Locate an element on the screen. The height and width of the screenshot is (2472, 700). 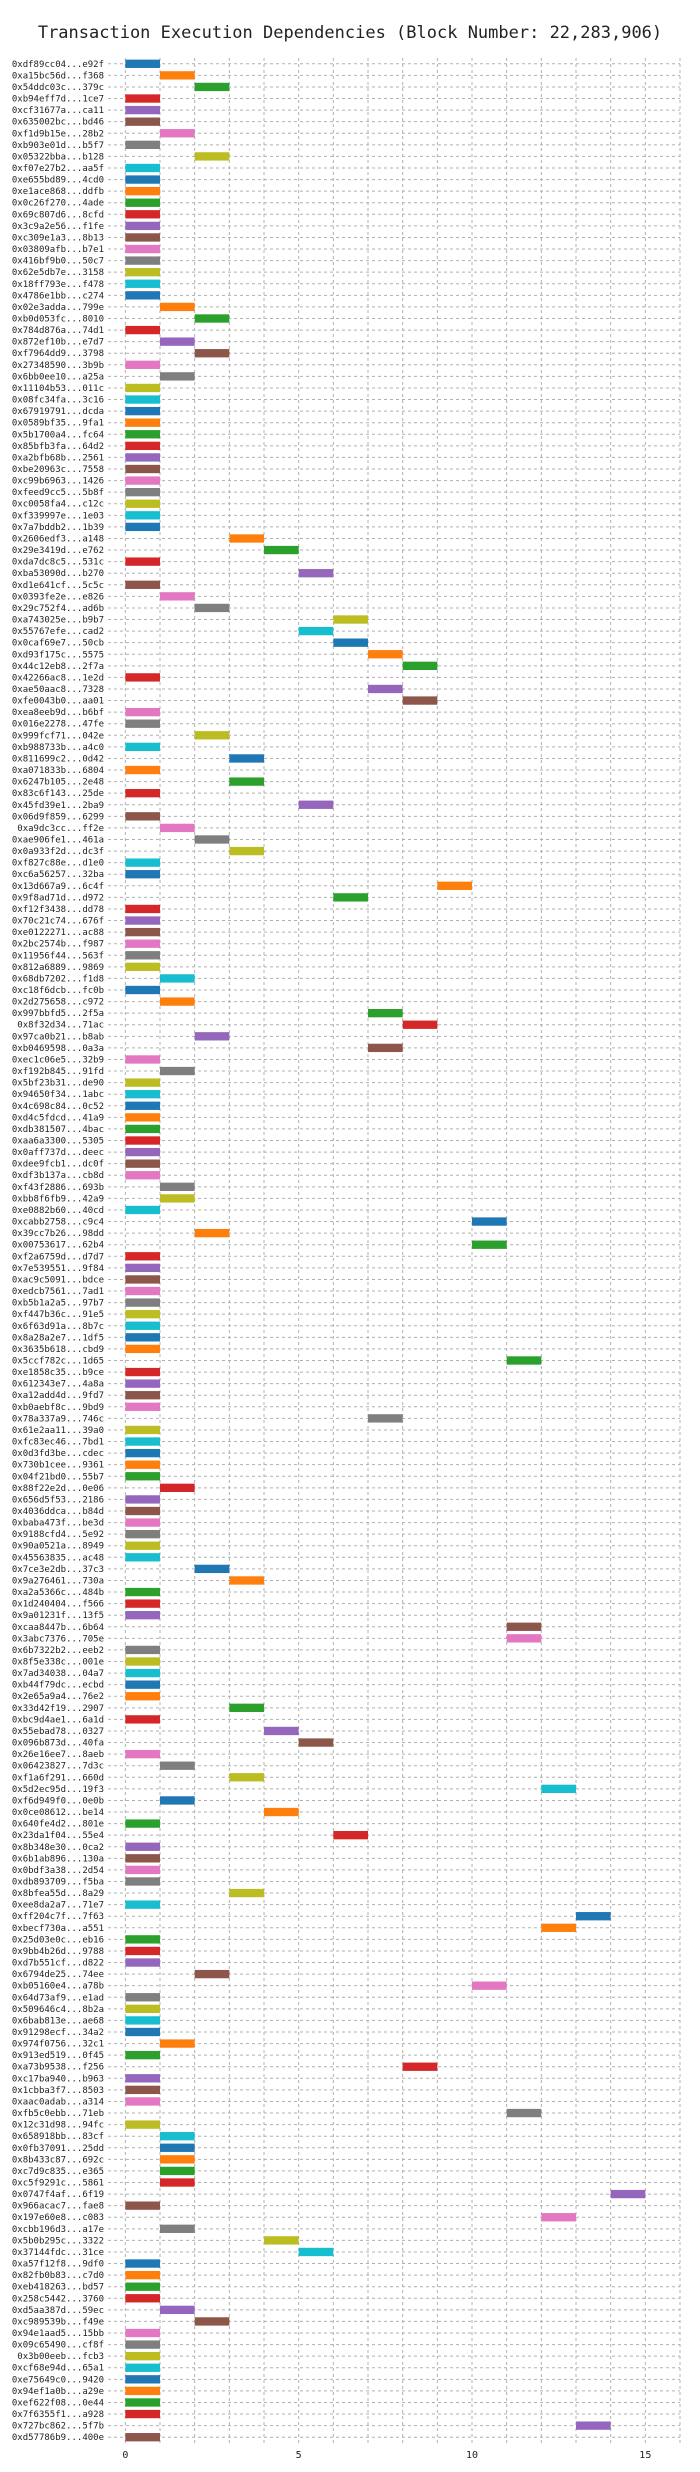
y-label-26: 0x27348590...3b9b is located at coordinates (58, 366).